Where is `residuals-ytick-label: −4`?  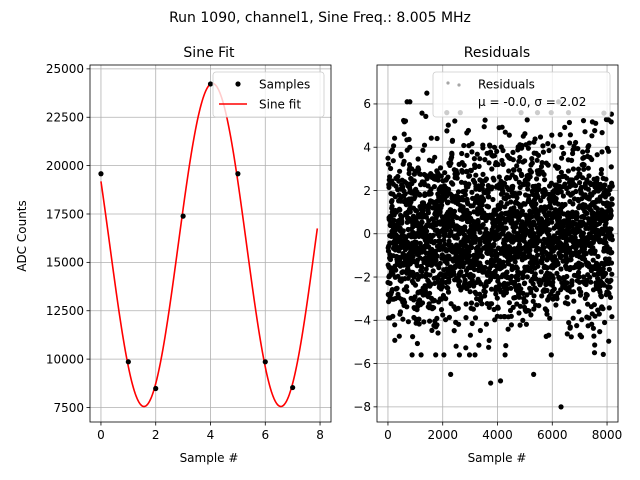
residuals-ytick-label: −4 is located at coordinates (362, 321).